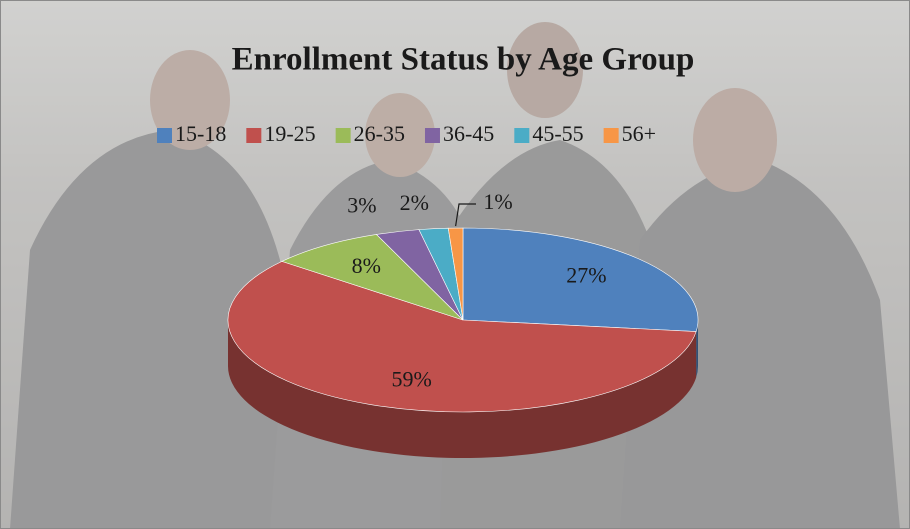 Image resolution: width=910 pixels, height=529 pixels. What do you see at coordinates (463, 60) in the screenshot?
I see `chart-title: Enrollment Status by Age Group` at bounding box center [463, 60].